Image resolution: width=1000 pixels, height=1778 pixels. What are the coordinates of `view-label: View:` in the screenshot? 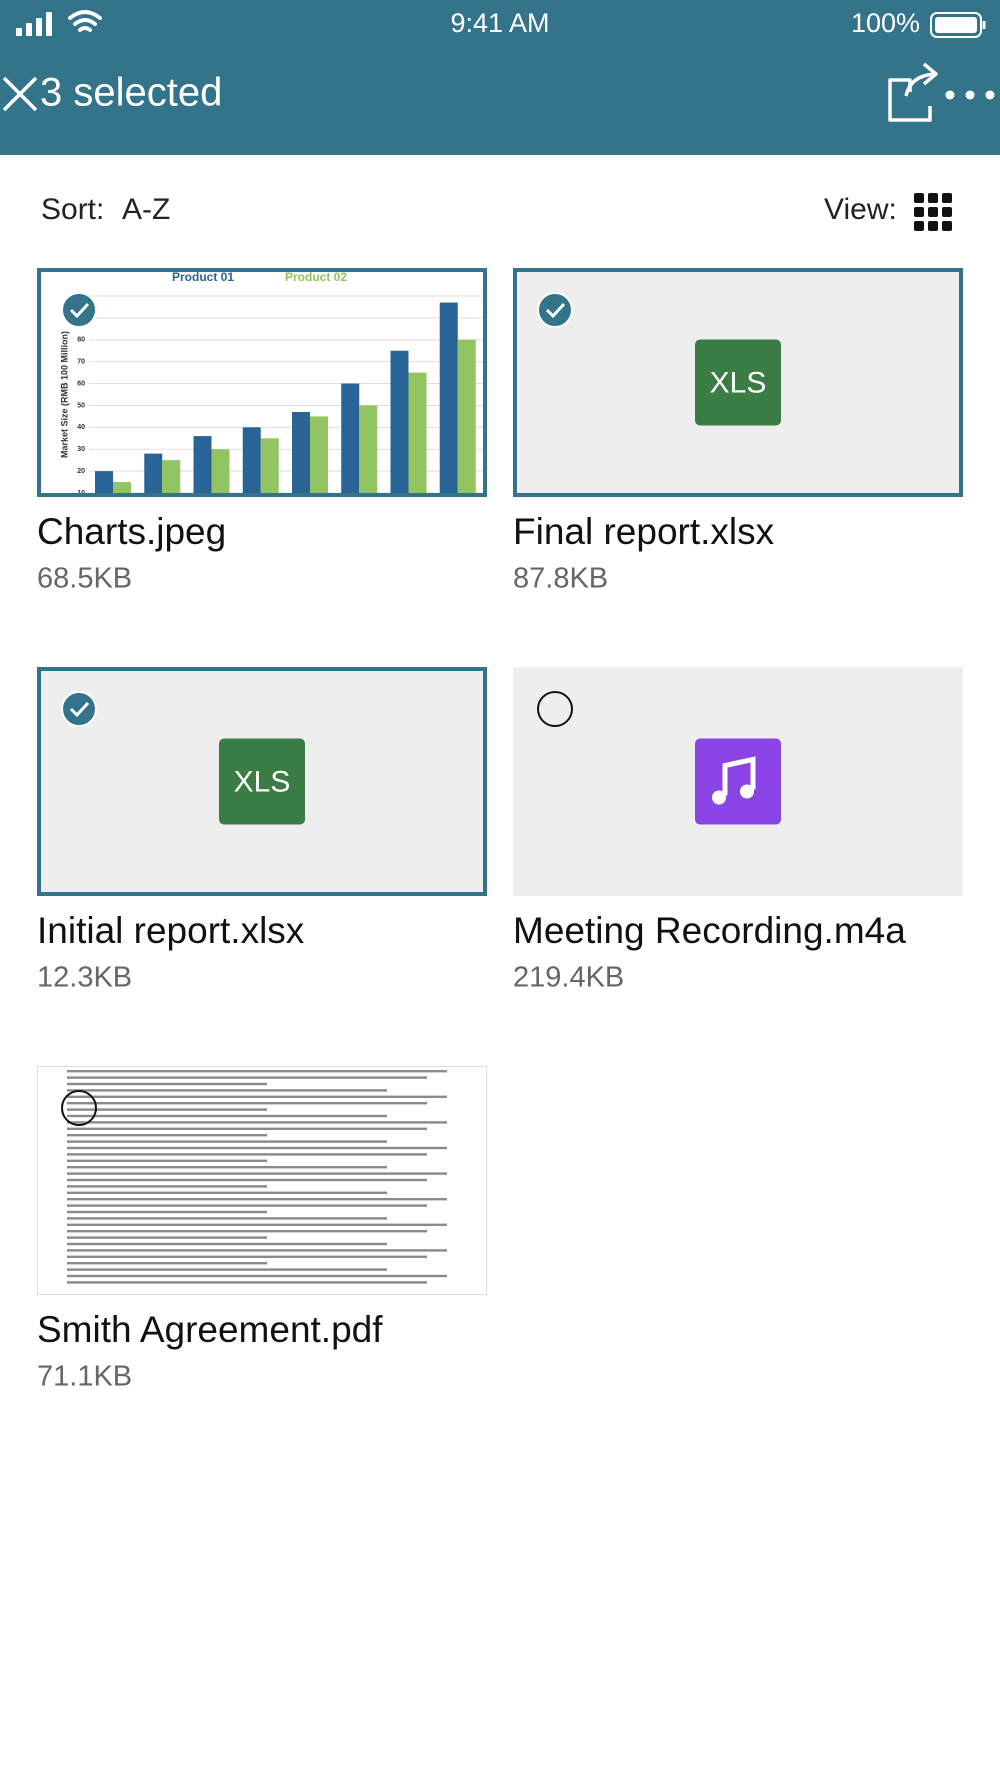 It's located at (860, 209).